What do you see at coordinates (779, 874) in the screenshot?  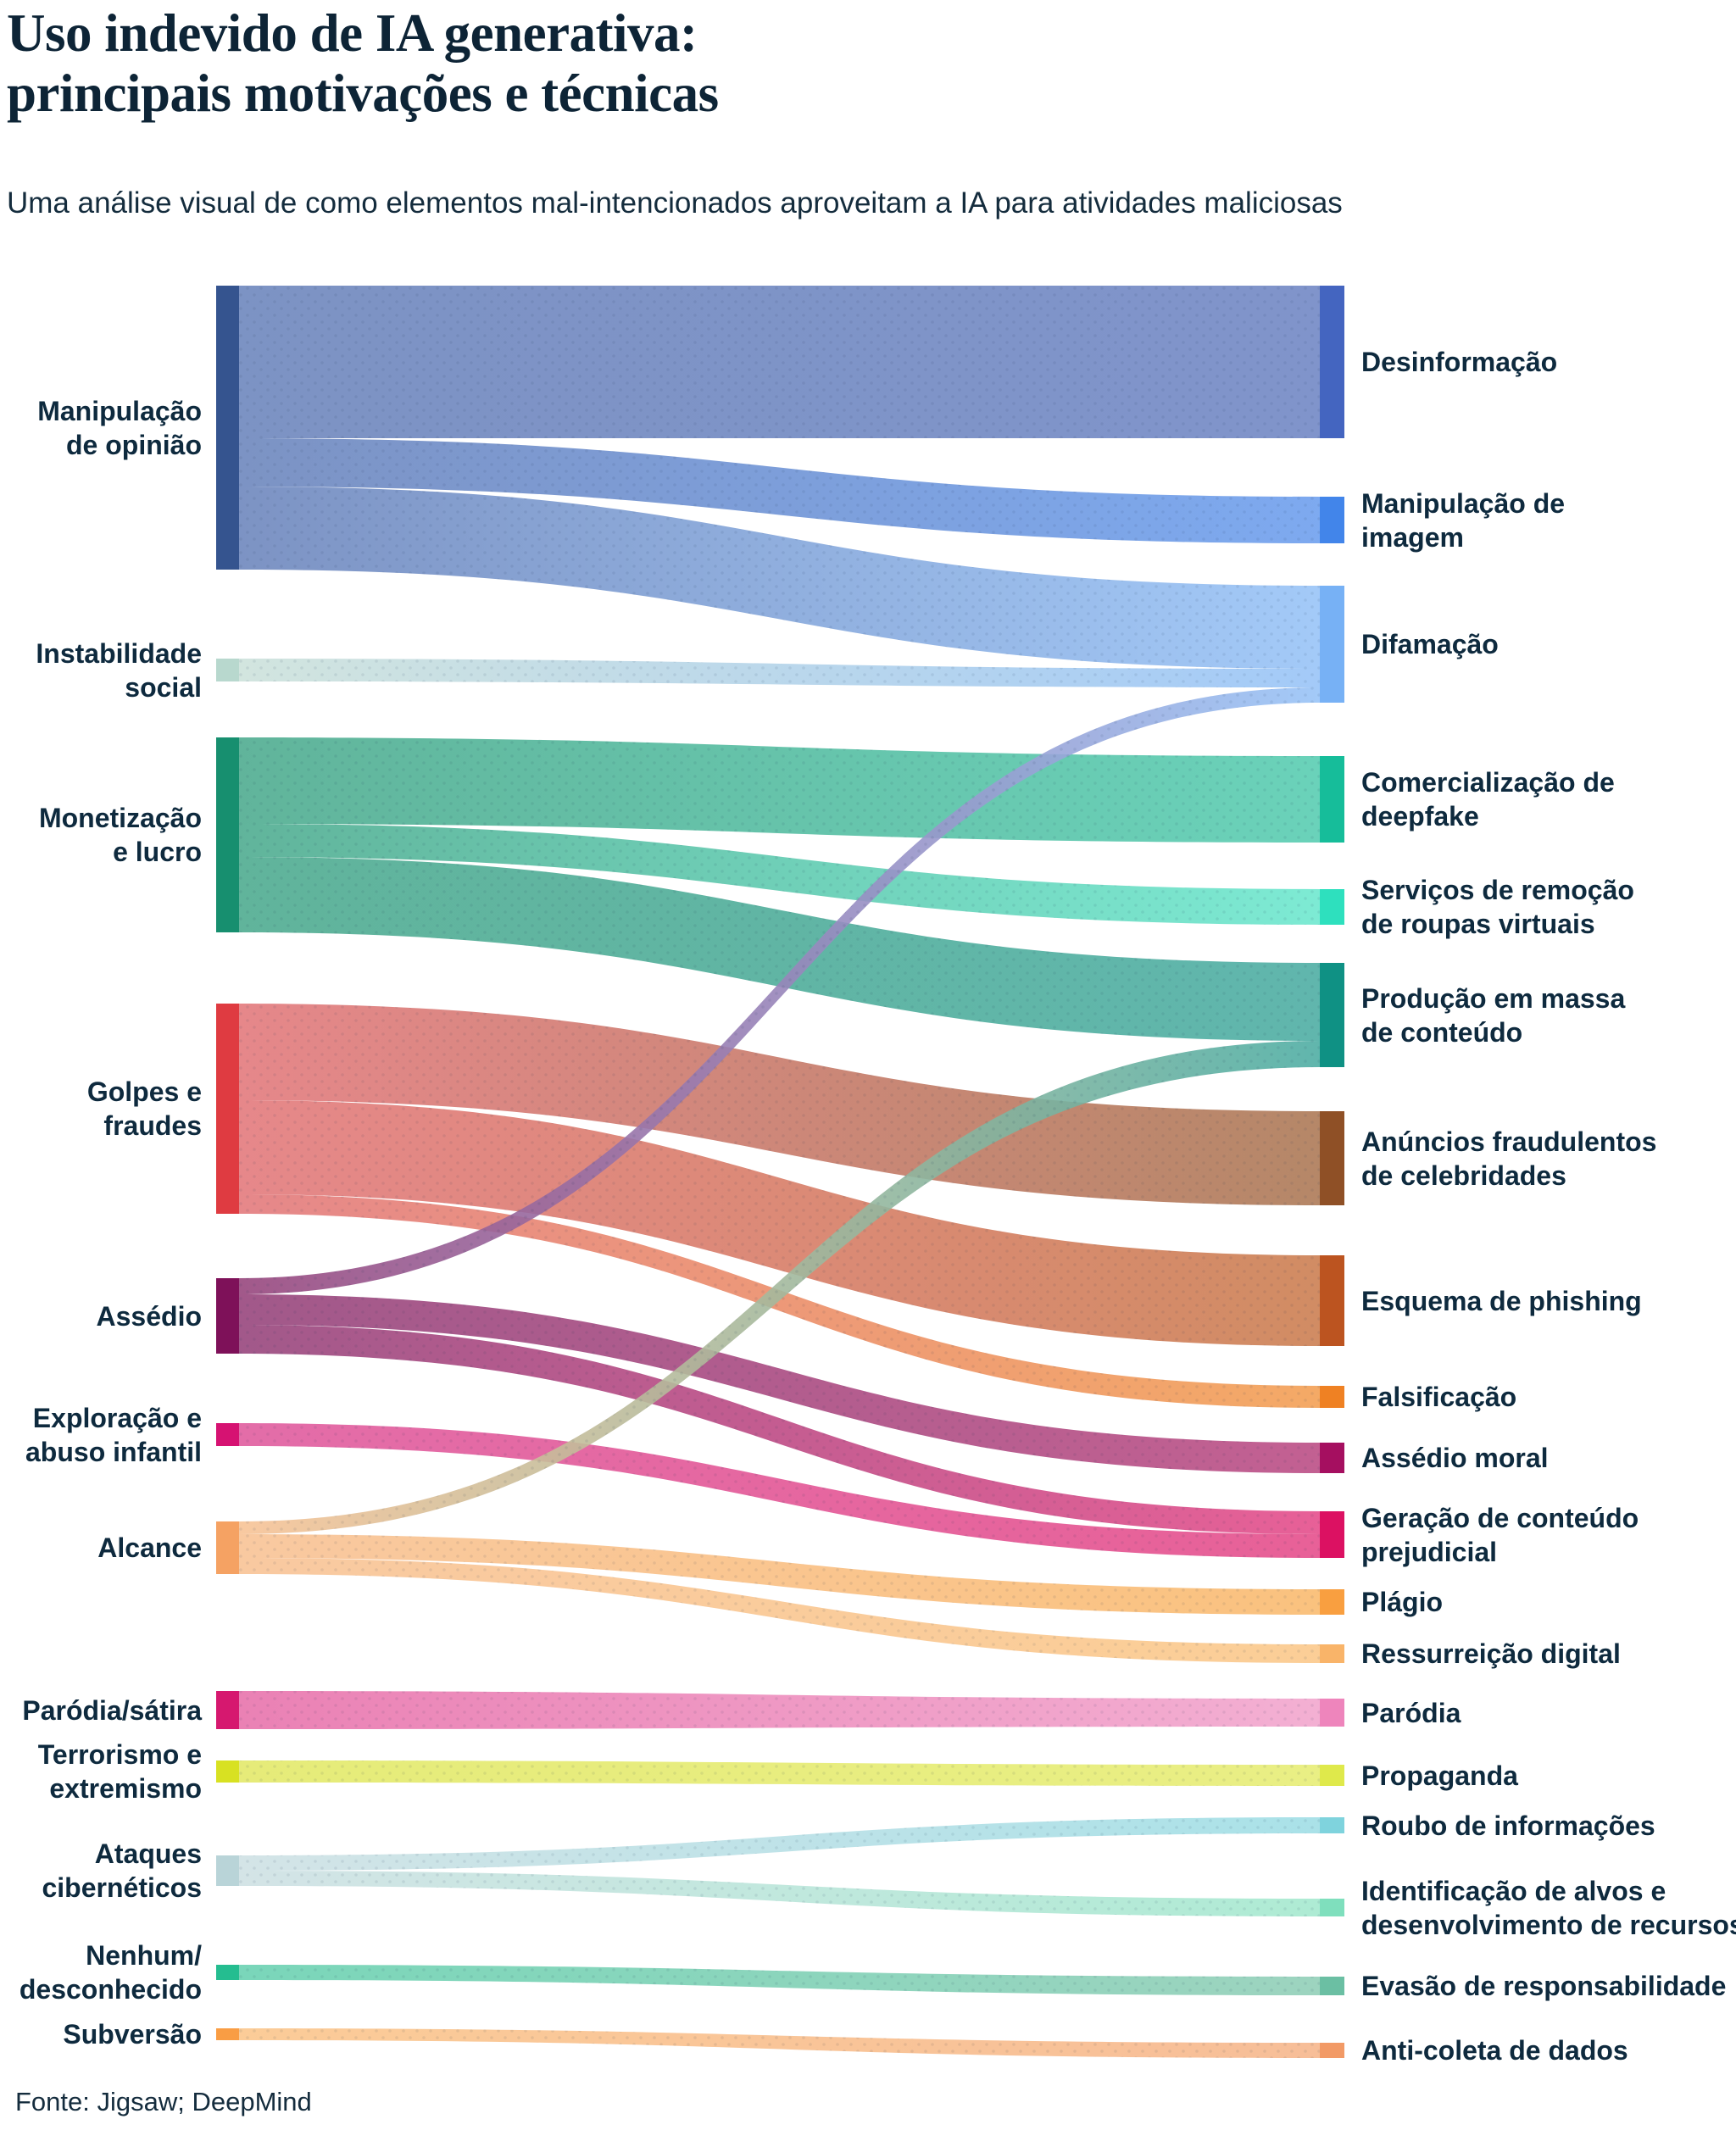 I see `flow-texture-monetizacao_lucro-servicos_remocao` at bounding box center [779, 874].